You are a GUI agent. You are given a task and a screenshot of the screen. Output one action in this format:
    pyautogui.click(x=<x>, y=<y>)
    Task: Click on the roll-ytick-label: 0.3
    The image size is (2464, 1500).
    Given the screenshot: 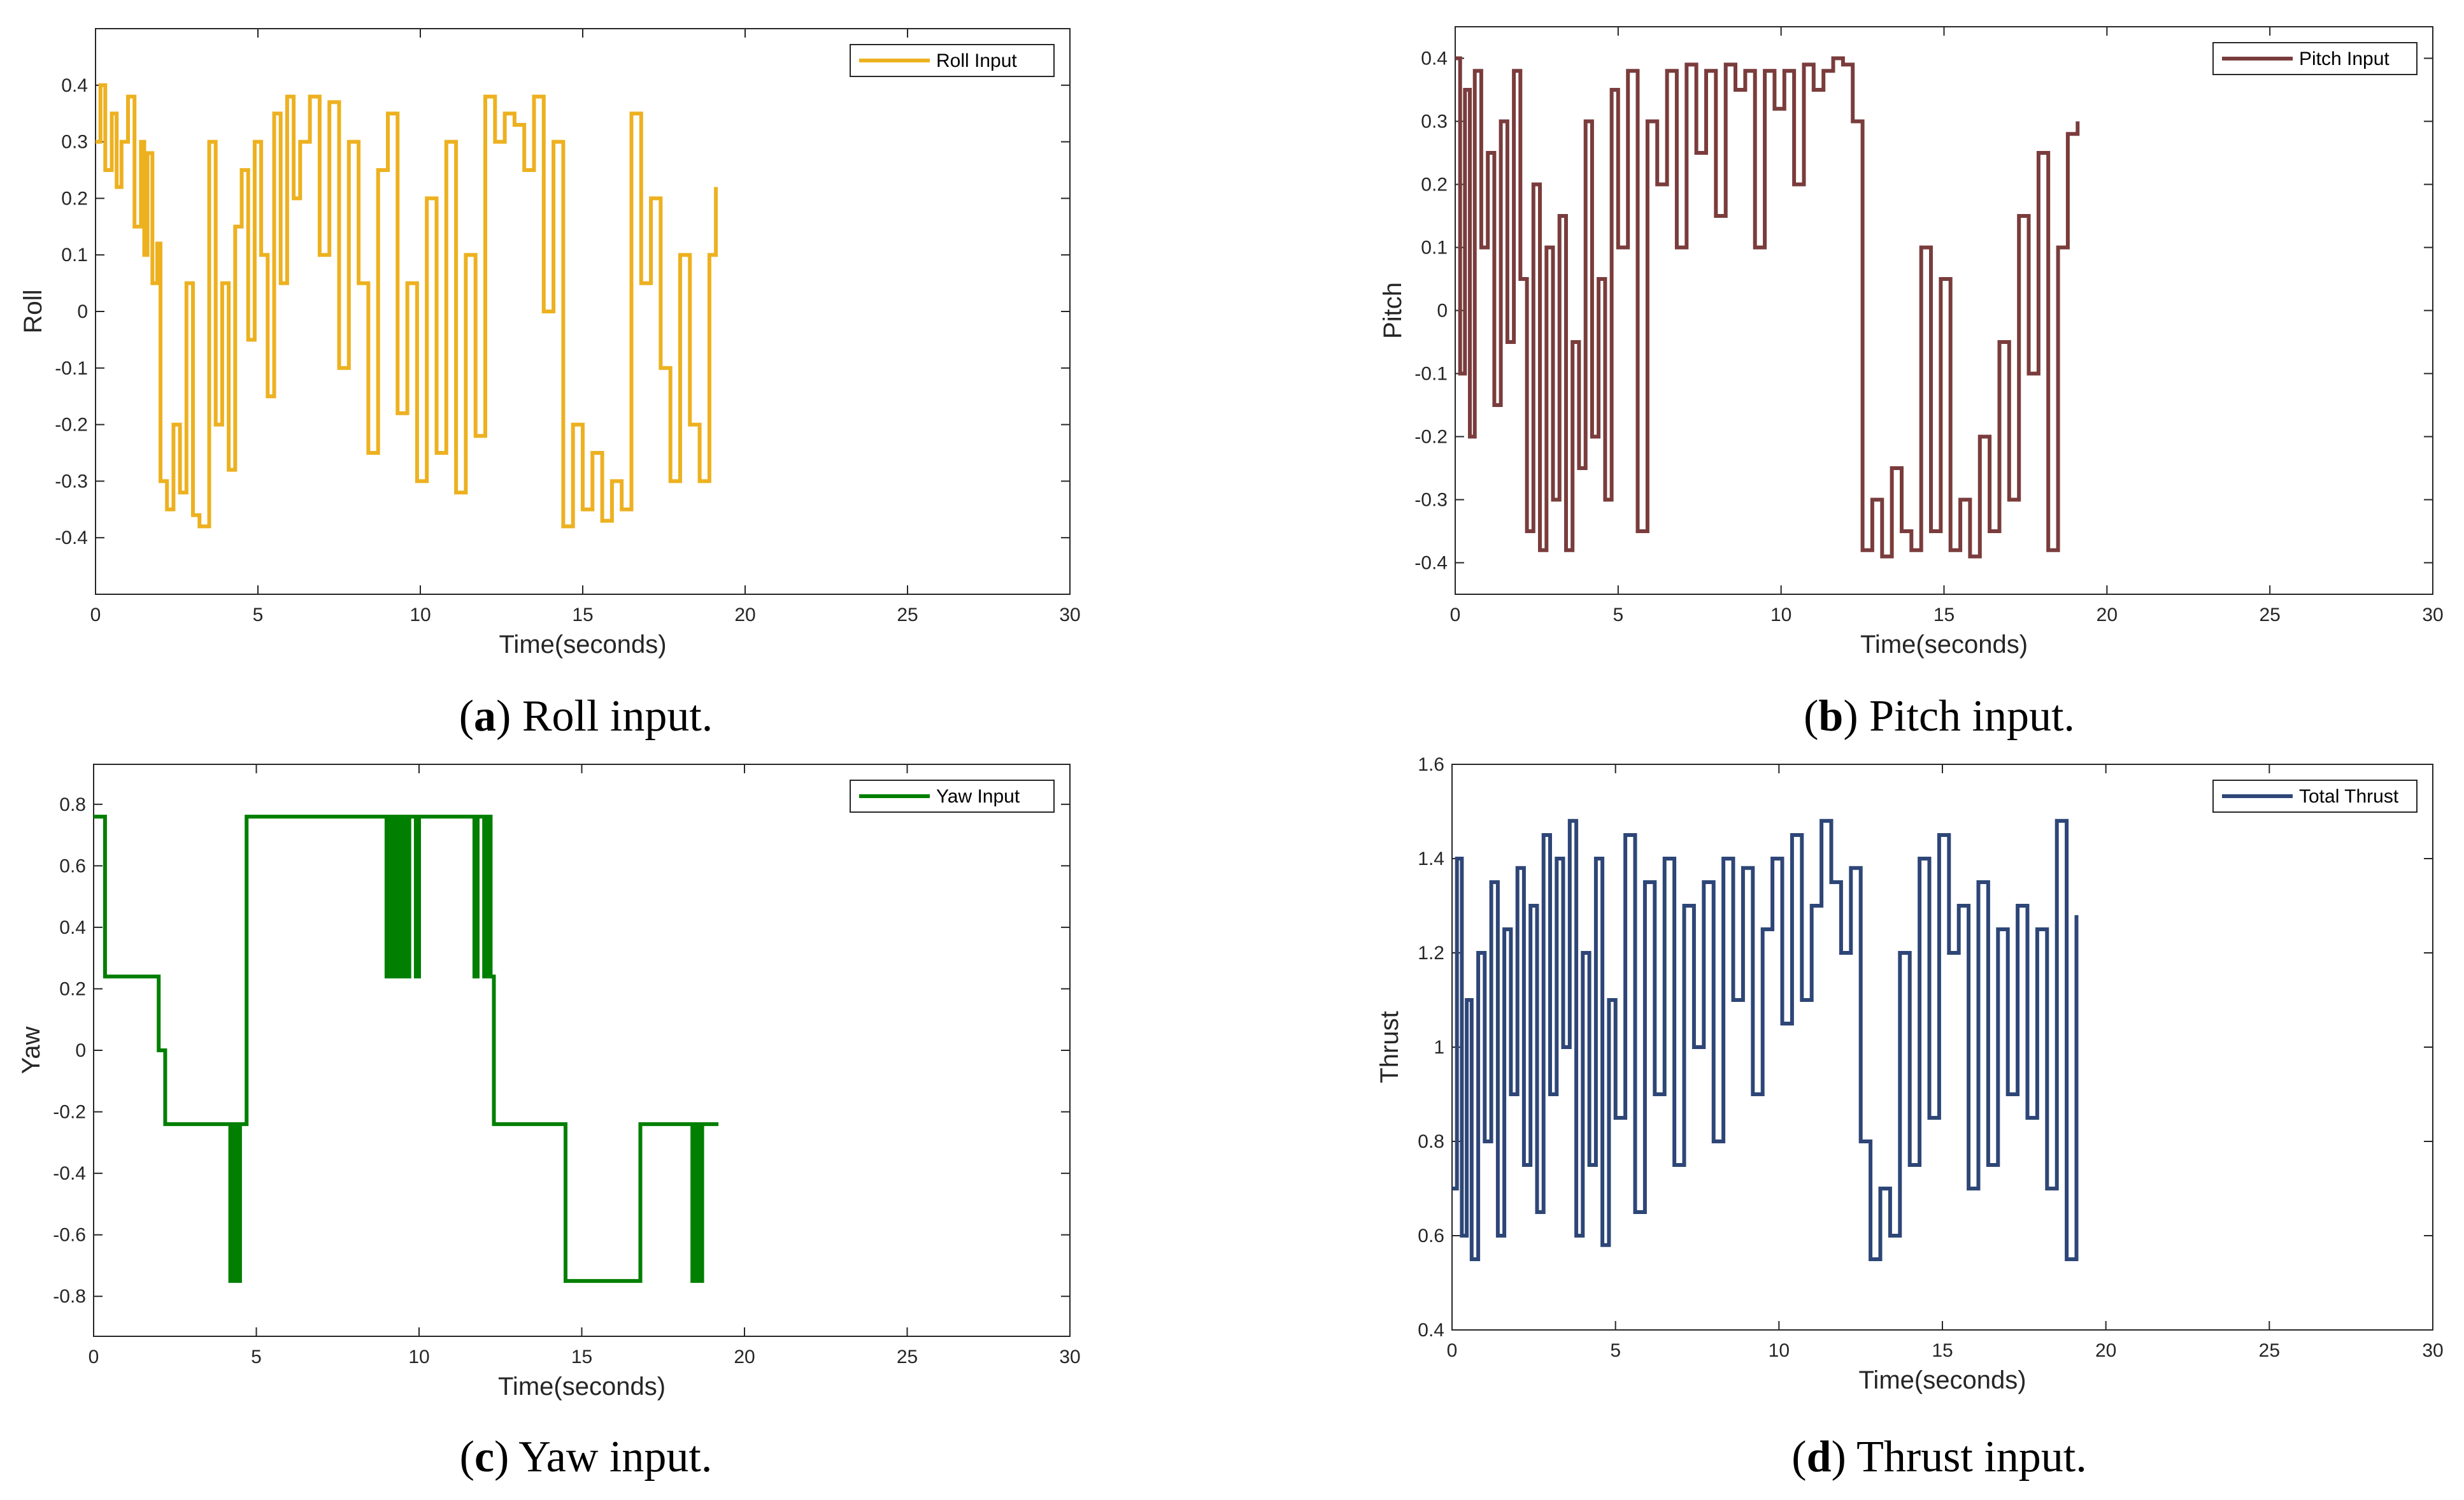 What is the action you would take?
    pyautogui.click(x=74, y=142)
    